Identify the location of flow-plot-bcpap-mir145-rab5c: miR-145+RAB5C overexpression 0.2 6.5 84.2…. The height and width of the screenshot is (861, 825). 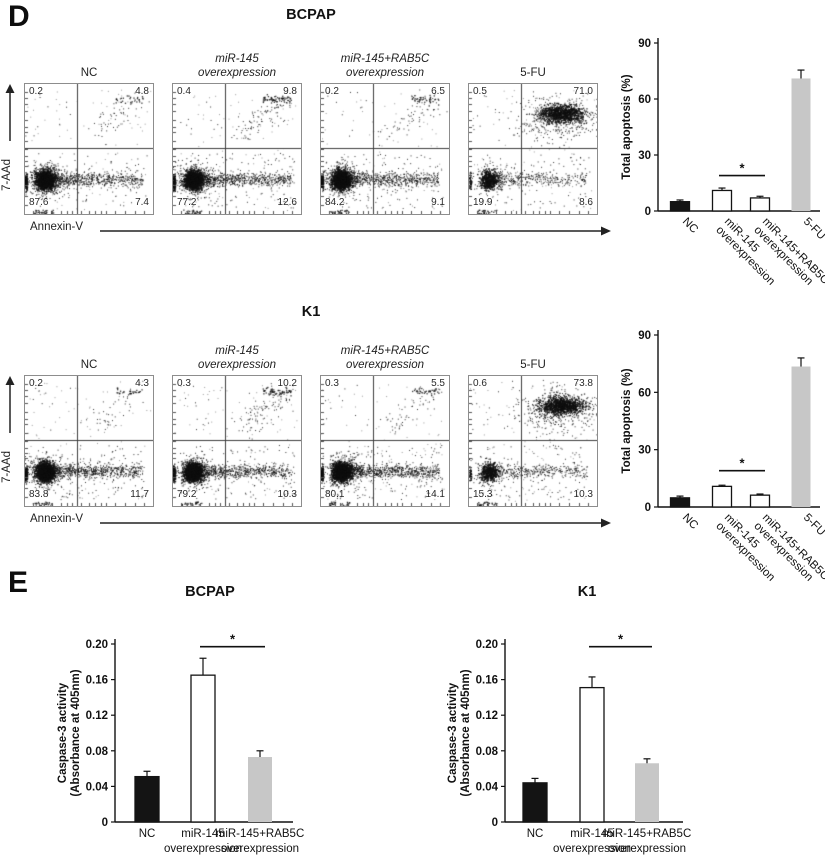
(385, 130).